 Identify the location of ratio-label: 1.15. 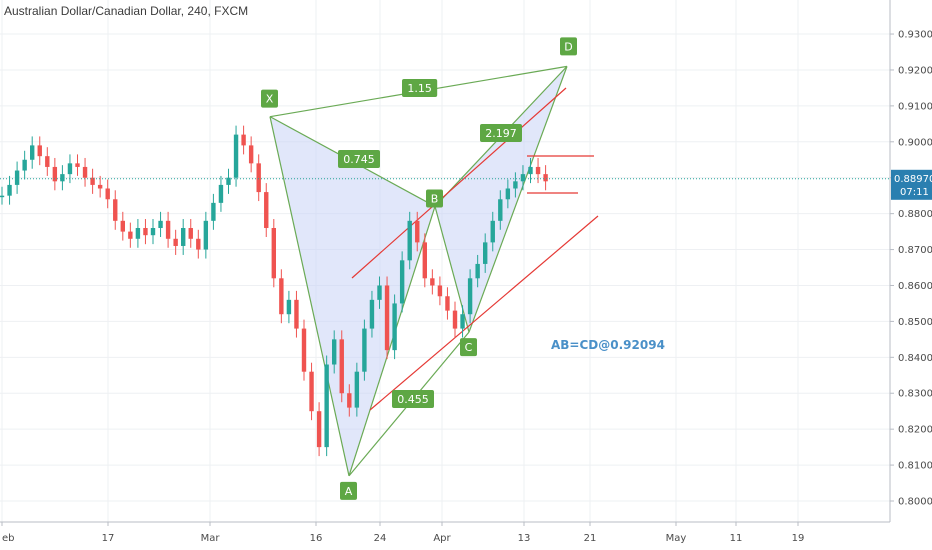
(419, 88).